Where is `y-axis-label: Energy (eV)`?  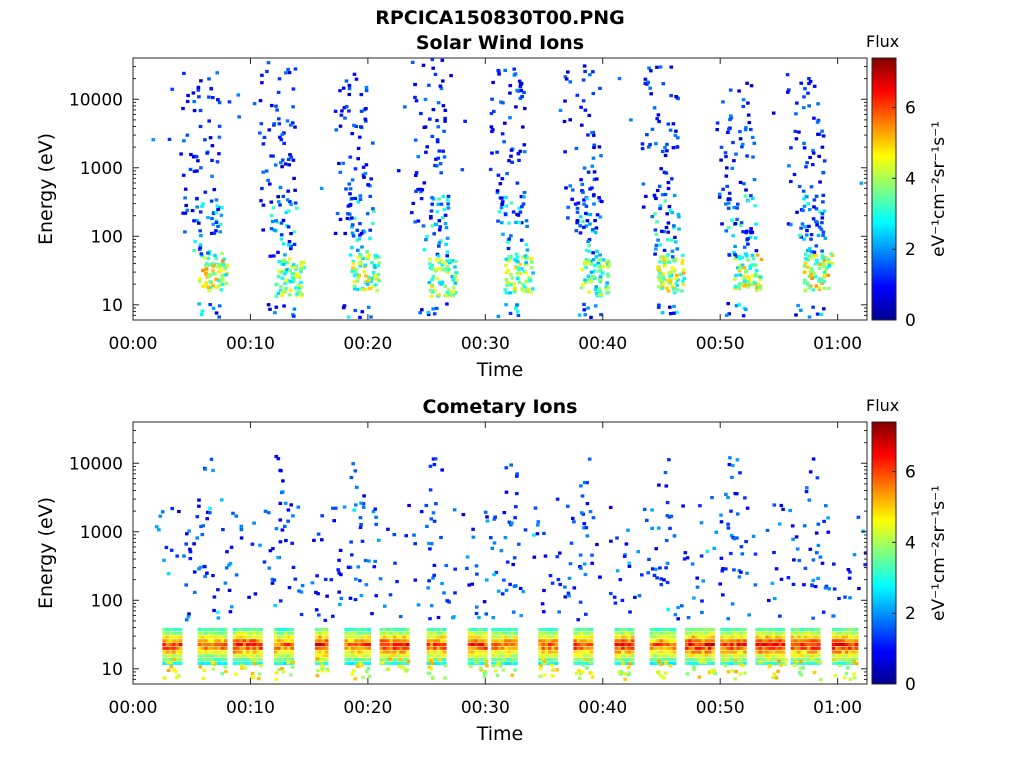 y-axis-label: Energy (eV) is located at coordinates (46, 189).